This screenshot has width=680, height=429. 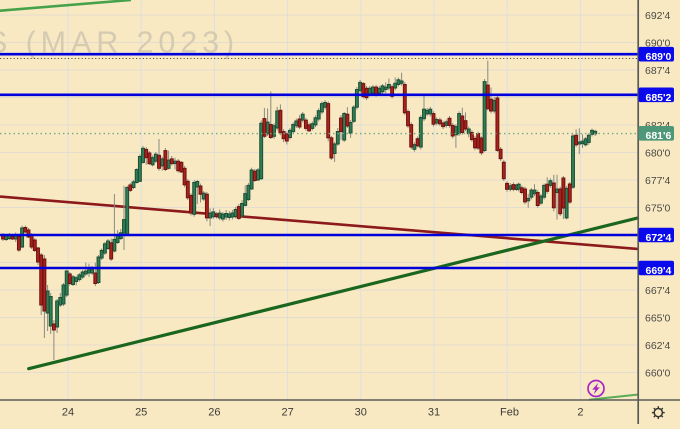 I want to click on svg-text: 672'4, so click(x=659, y=238).